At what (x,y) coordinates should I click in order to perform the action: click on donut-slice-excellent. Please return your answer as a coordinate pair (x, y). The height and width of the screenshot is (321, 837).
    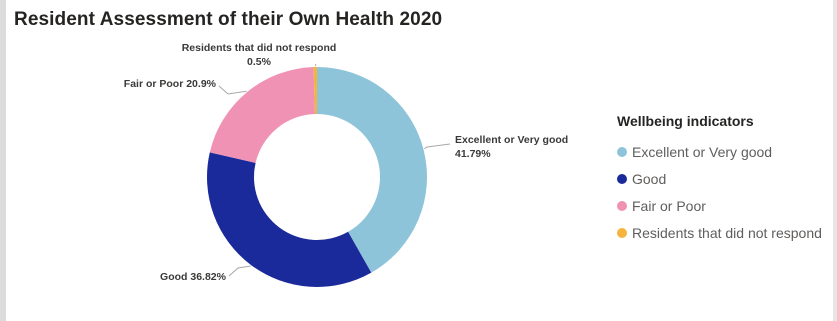
    Looking at the image, I should click on (372, 170).